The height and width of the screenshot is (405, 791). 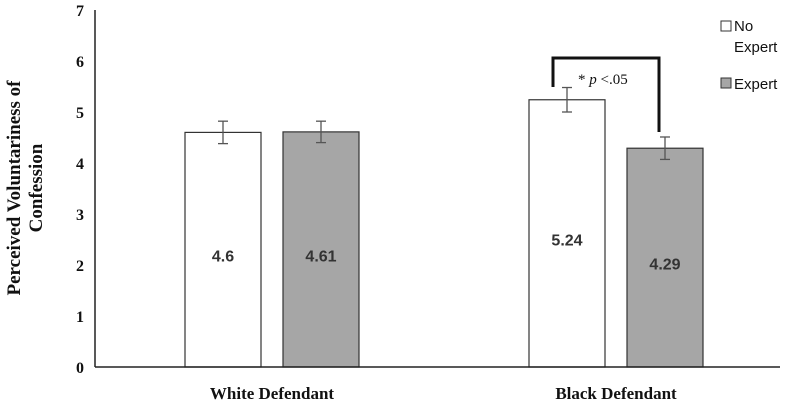 I want to click on y-tick-label-6: 6, so click(x=80, y=62).